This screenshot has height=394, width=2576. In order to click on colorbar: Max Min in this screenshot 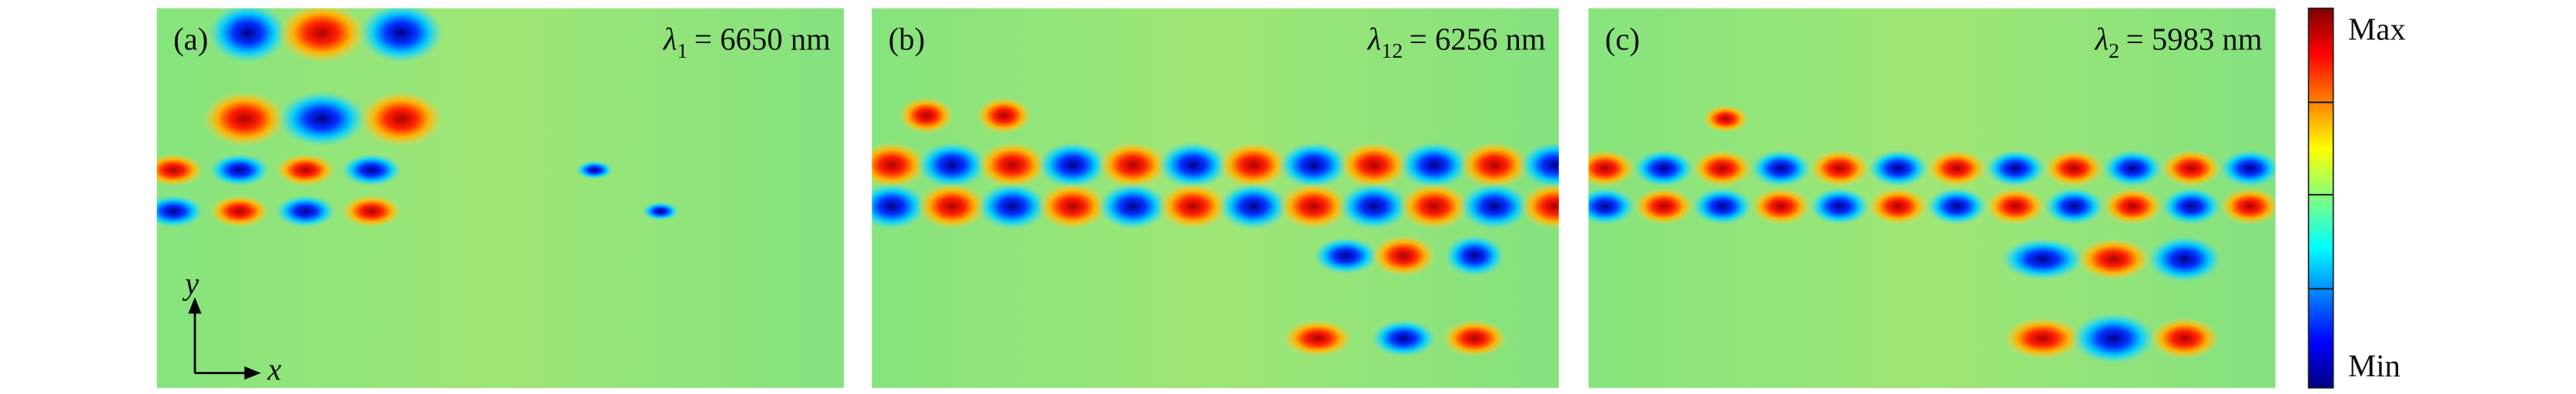, I will do `click(2356, 198)`.